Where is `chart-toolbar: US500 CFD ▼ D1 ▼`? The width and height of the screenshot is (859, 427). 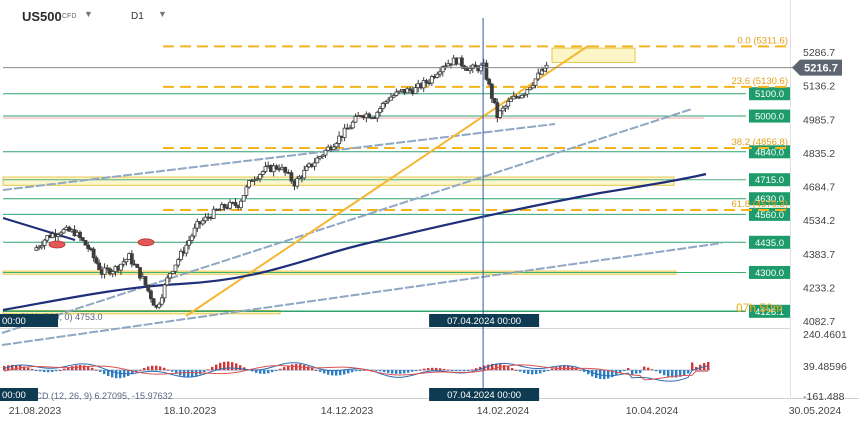
chart-toolbar: US500 CFD ▼ D1 ▼ is located at coordinates (150, 17).